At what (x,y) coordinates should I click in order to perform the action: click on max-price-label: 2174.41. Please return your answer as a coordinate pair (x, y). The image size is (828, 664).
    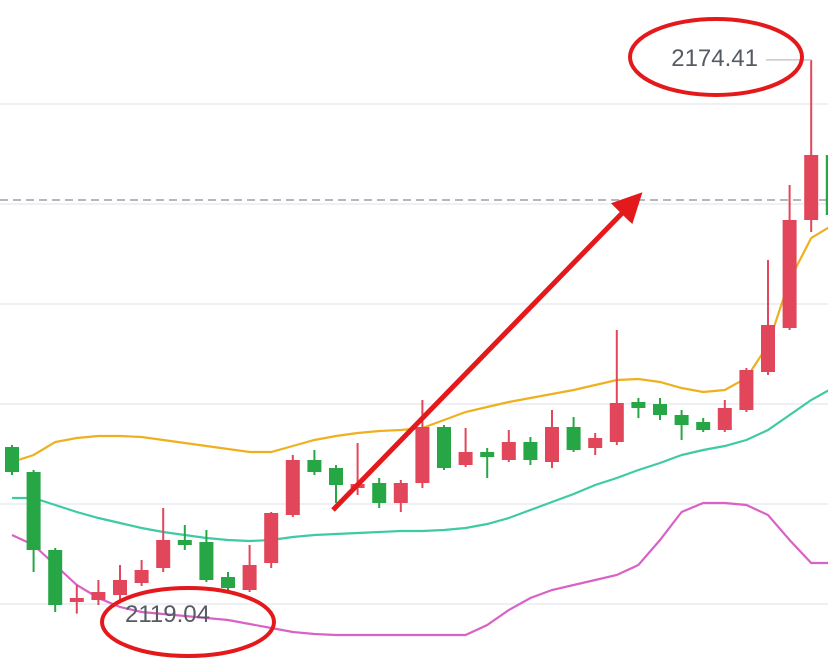
    Looking at the image, I should click on (714, 58).